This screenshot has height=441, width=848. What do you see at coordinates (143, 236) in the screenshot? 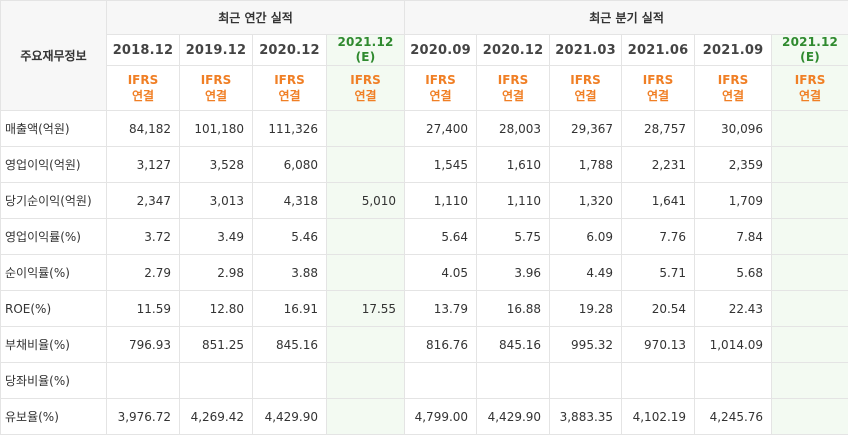
I see `table-cell: 3.72` at bounding box center [143, 236].